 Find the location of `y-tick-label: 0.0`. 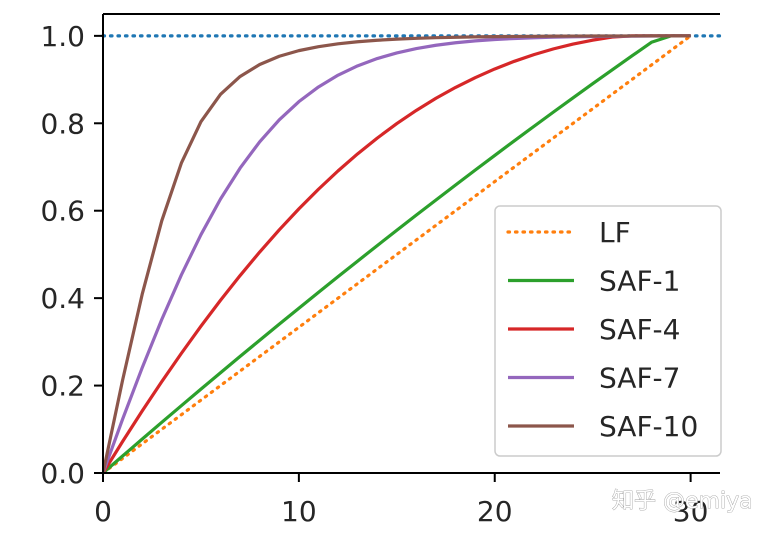

y-tick-label: 0.0 is located at coordinates (62, 473).